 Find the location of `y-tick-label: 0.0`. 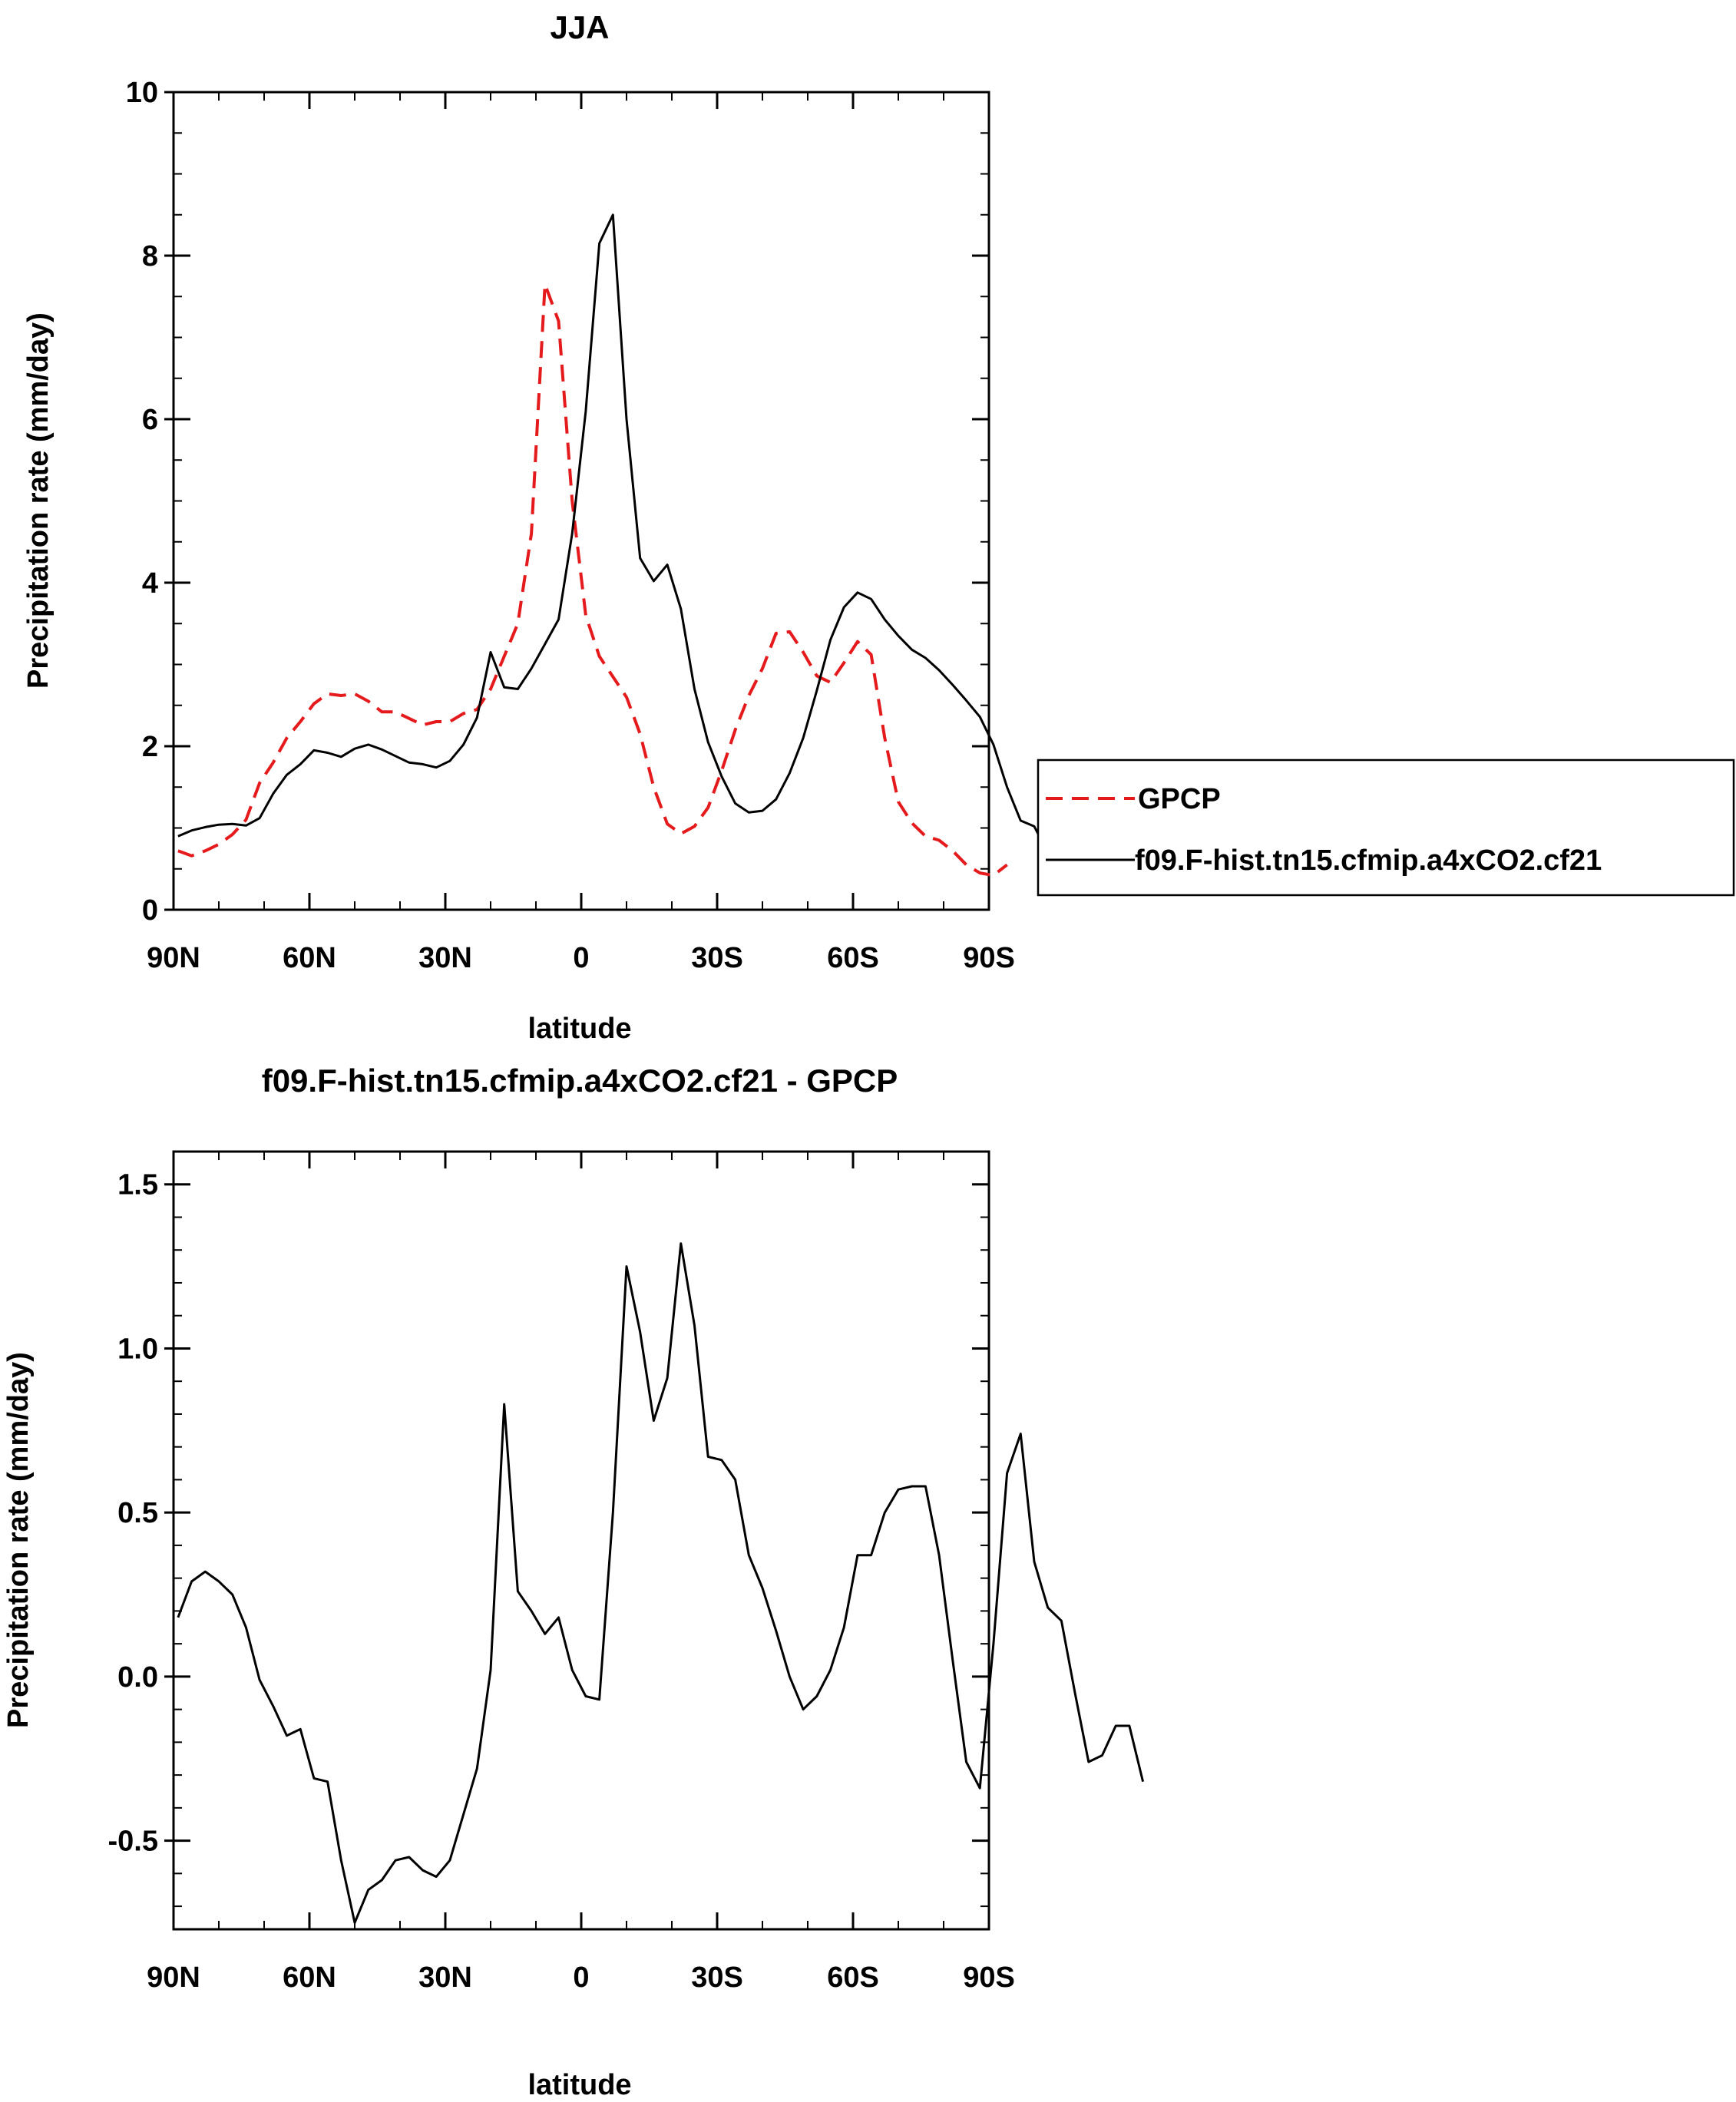

y-tick-label: 0.0 is located at coordinates (137, 1677).